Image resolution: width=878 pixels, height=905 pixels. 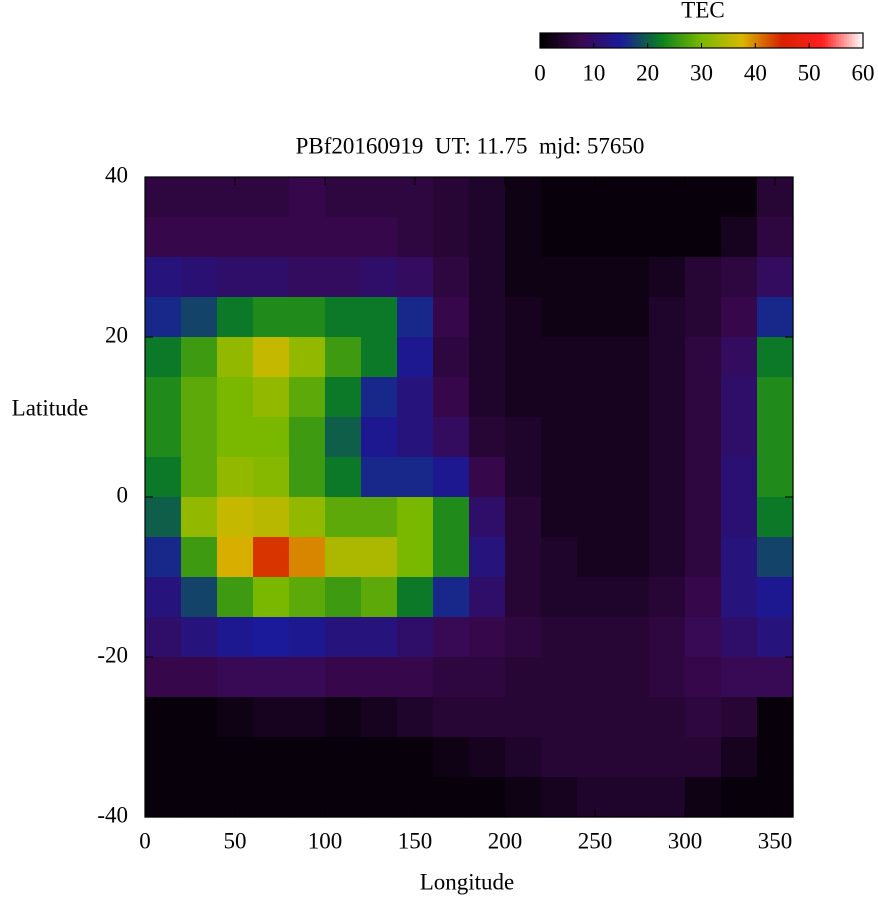 What do you see at coordinates (863, 72) in the screenshot?
I see `colorbar-tick-label: 60` at bounding box center [863, 72].